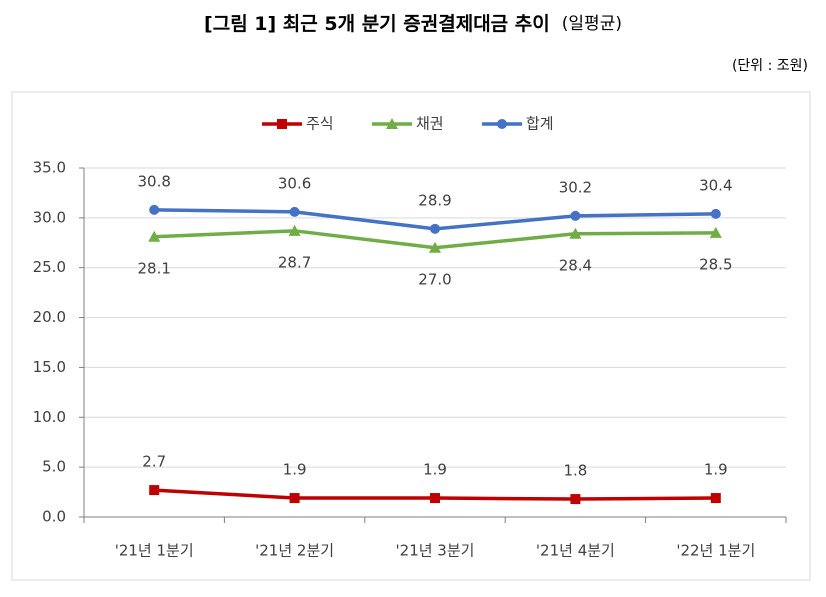 This screenshot has width=826, height=597. Describe the element at coordinates (49, 417) in the screenshot. I see `y-tick-label: 10.0` at that location.